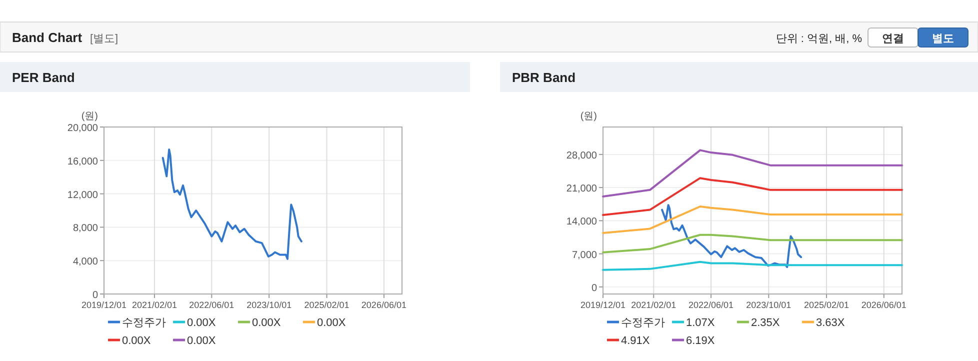  Describe the element at coordinates (585, 255) in the screenshot. I see `y-tick-label: 7,000` at that location.